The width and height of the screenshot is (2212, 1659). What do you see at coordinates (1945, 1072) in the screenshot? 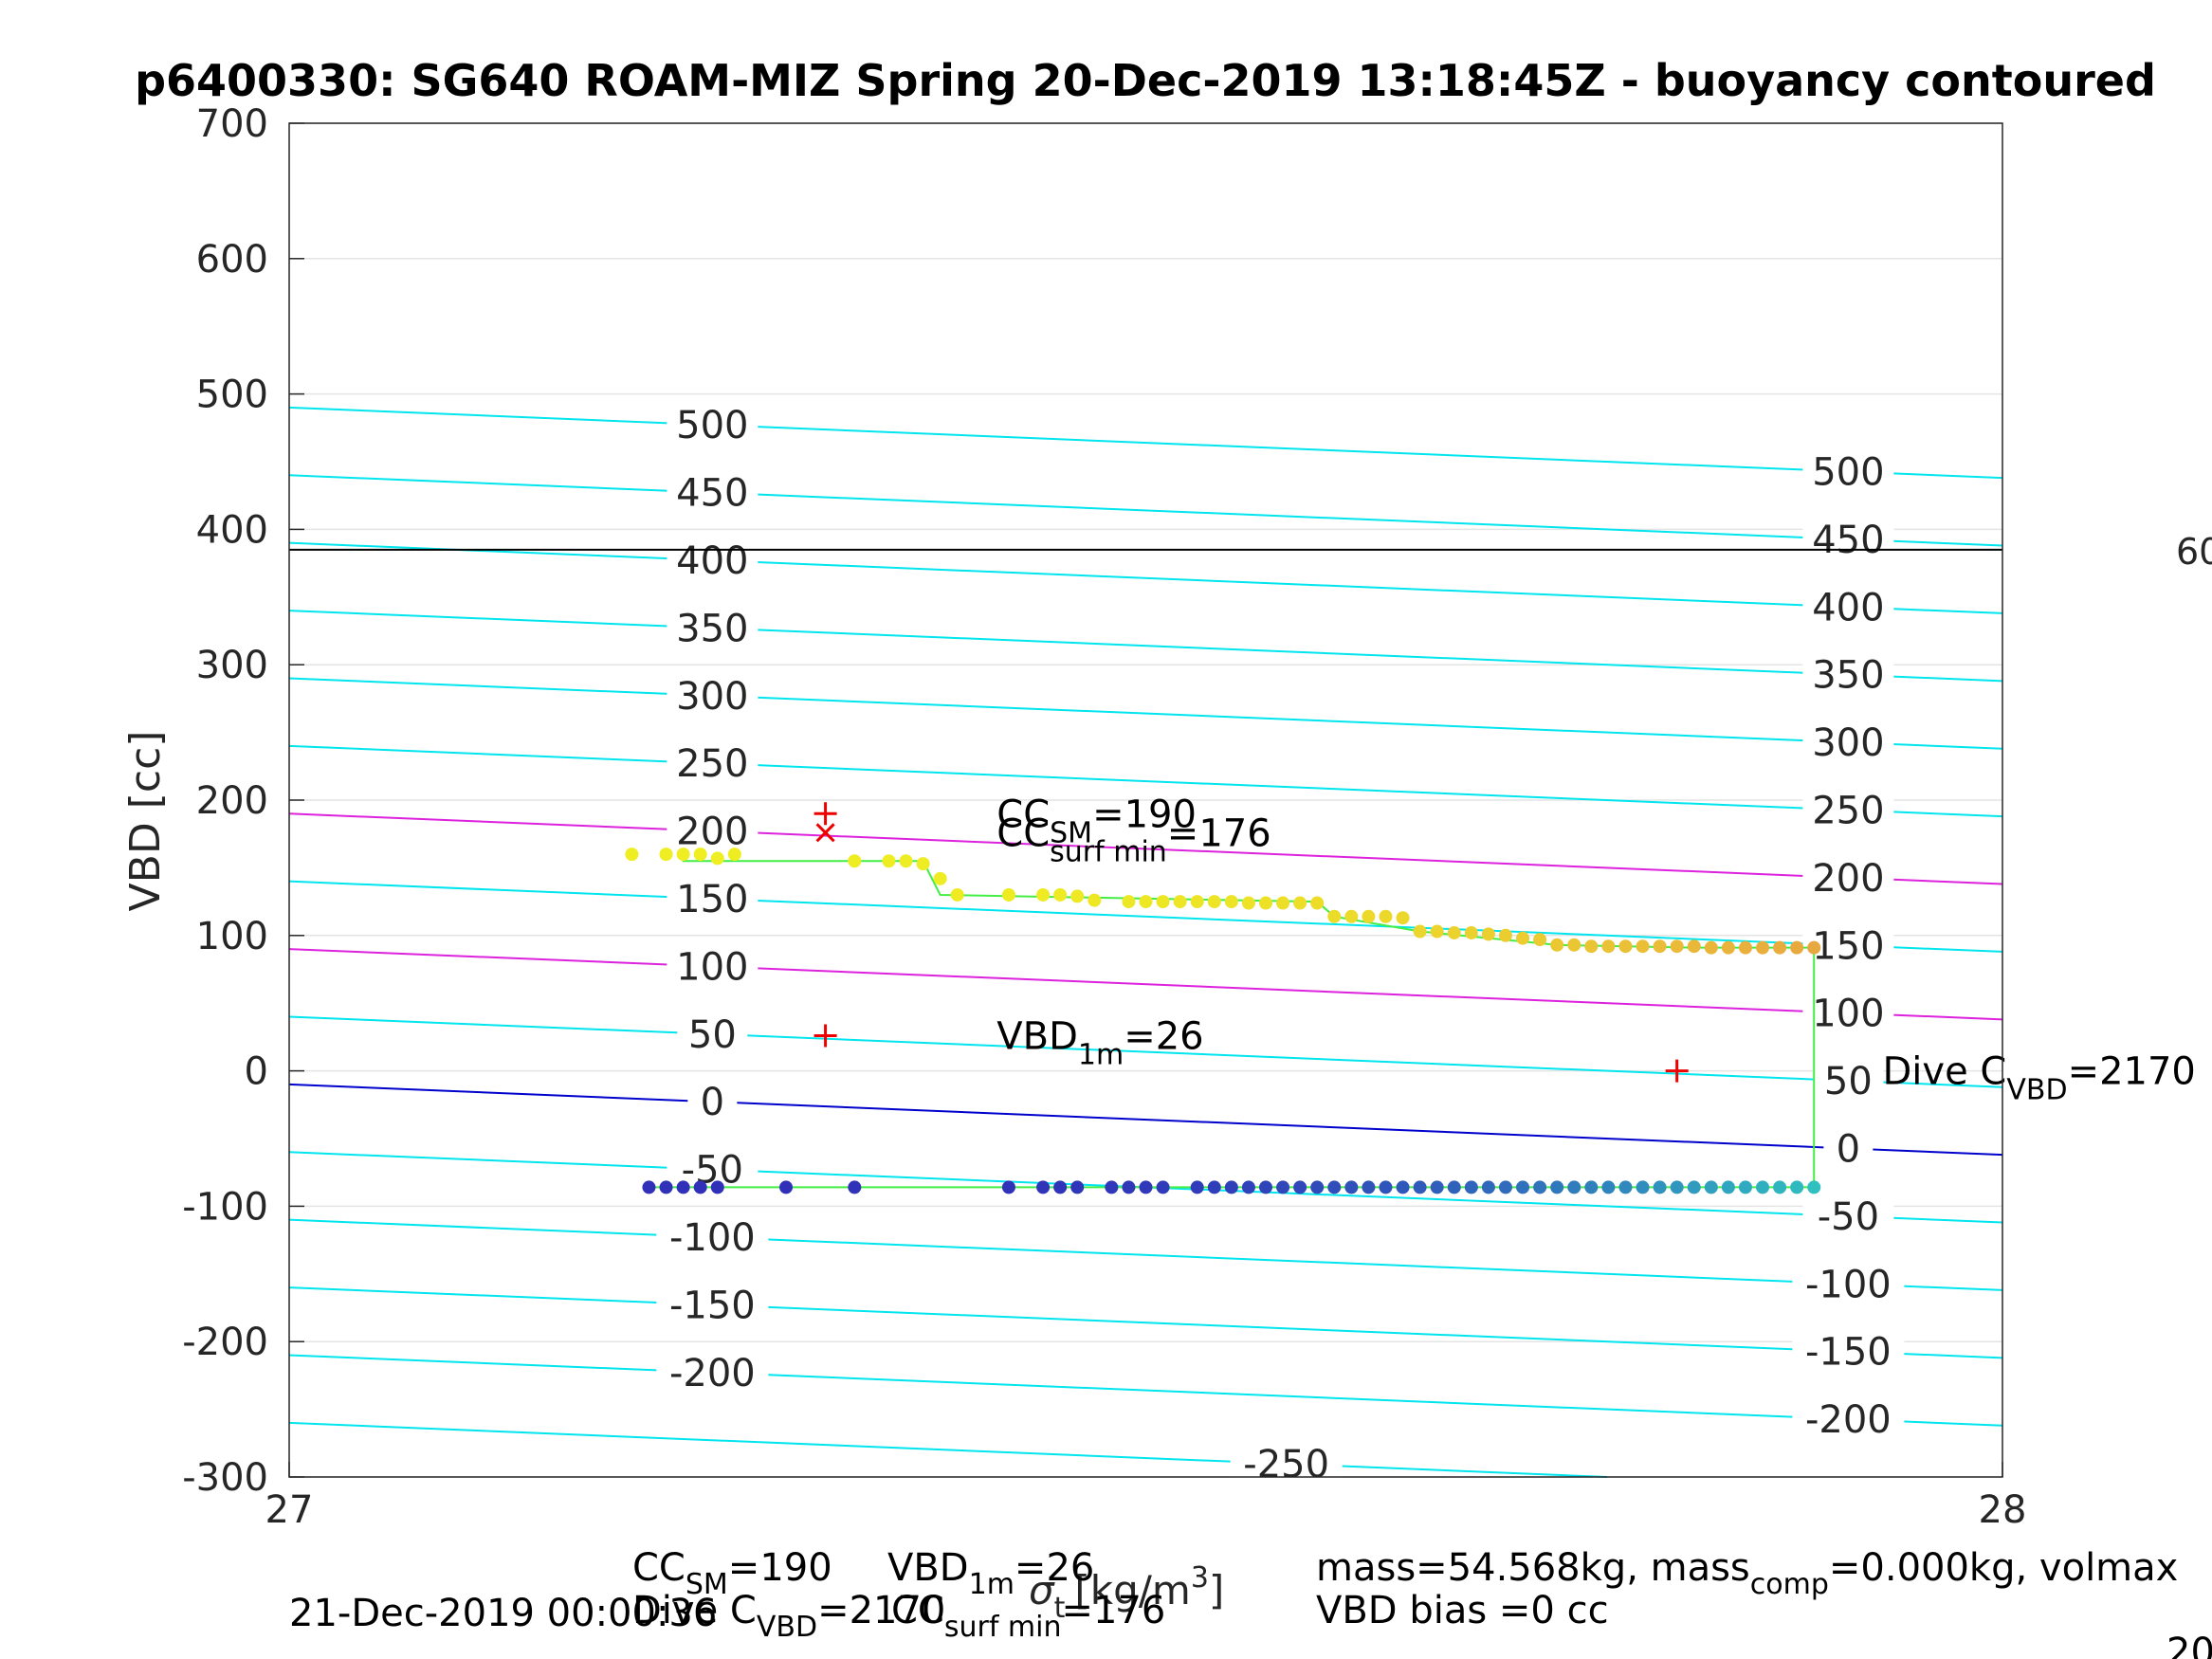
I see `annotation-text: Dive C` at bounding box center [1945, 1072].